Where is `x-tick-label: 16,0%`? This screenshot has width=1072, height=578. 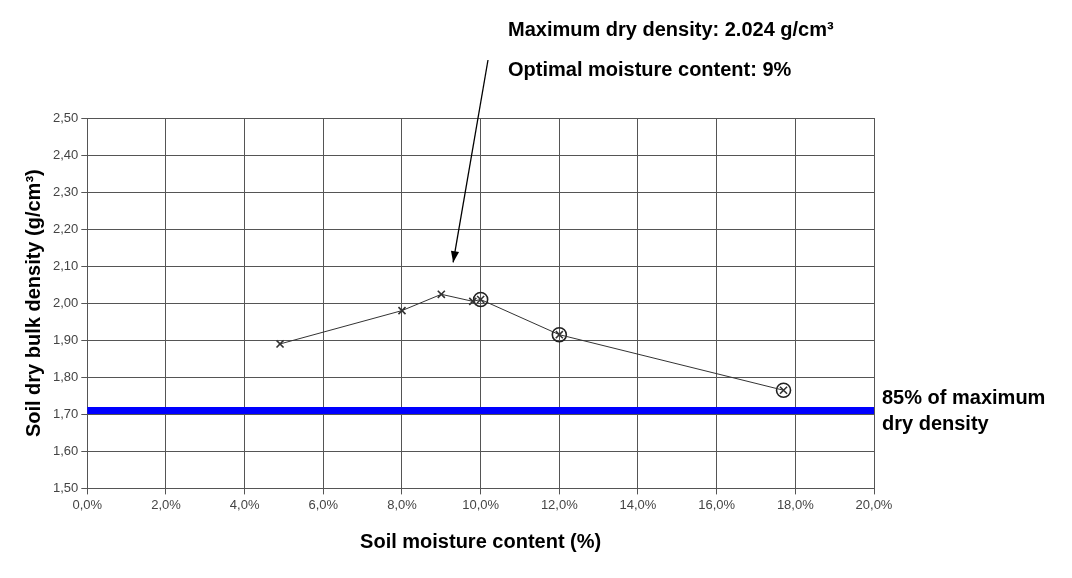 x-tick-label: 16,0% is located at coordinates (717, 504).